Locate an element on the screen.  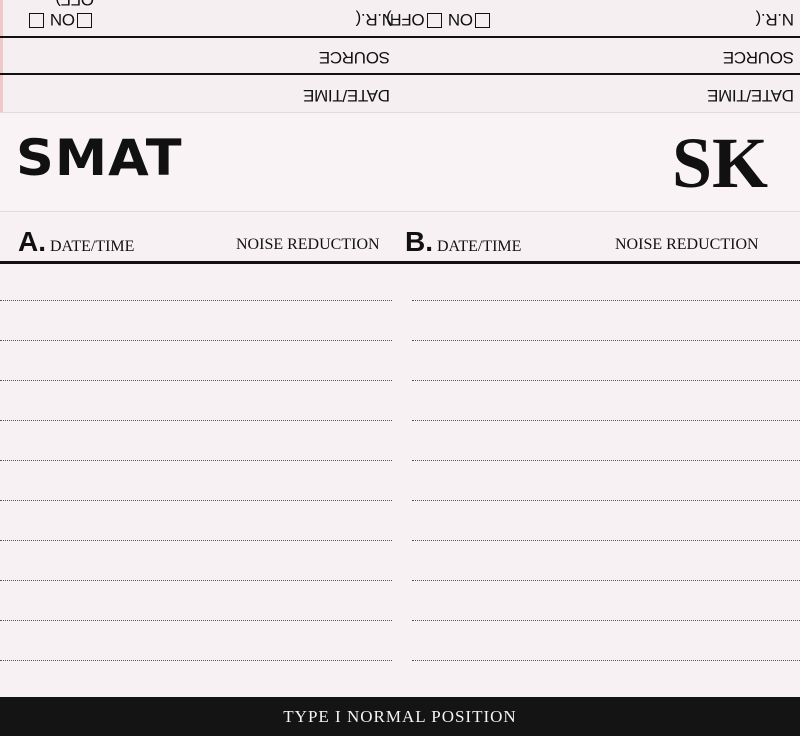
side-b-date-time: DATE/TIME is located at coordinates (479, 246).